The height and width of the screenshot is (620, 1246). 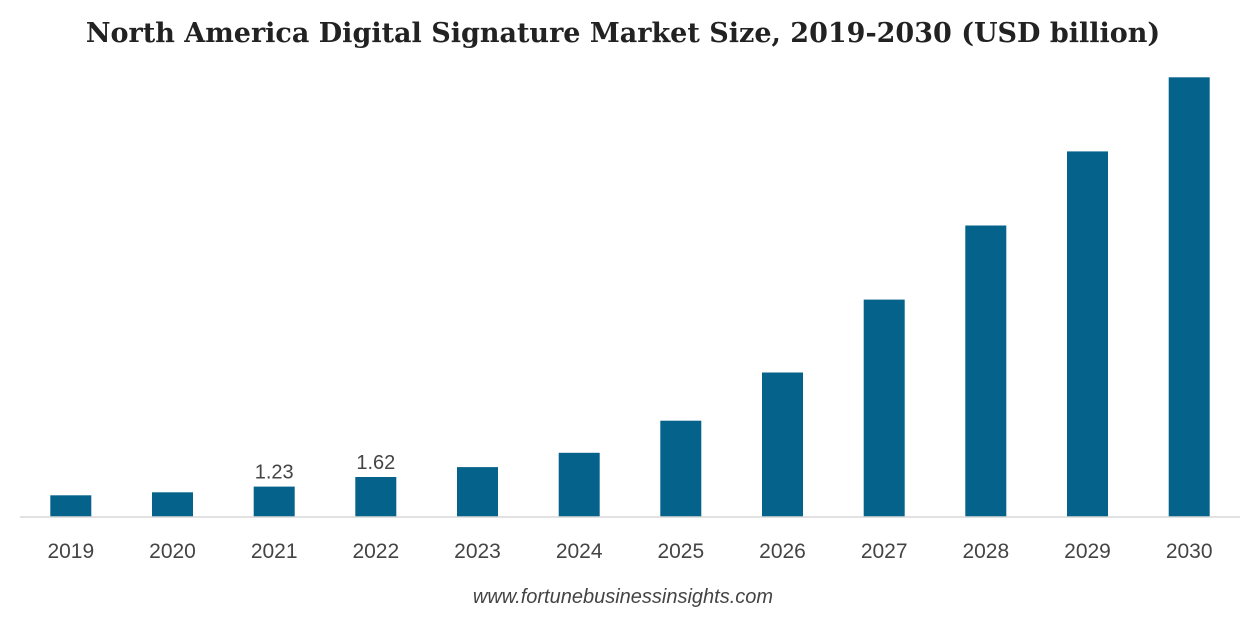 I want to click on bar-2021, so click(x=274, y=501).